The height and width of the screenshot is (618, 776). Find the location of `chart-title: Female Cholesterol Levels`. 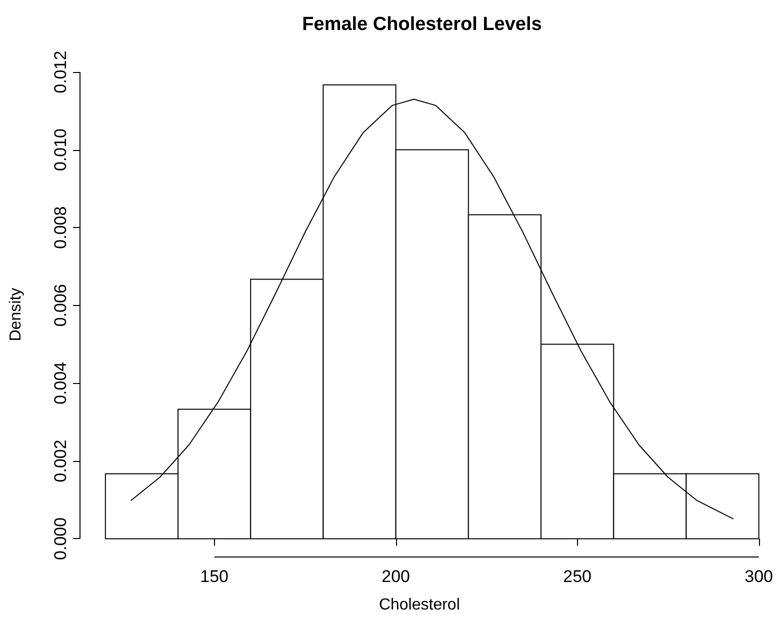

chart-title: Female Cholesterol Levels is located at coordinates (422, 24).